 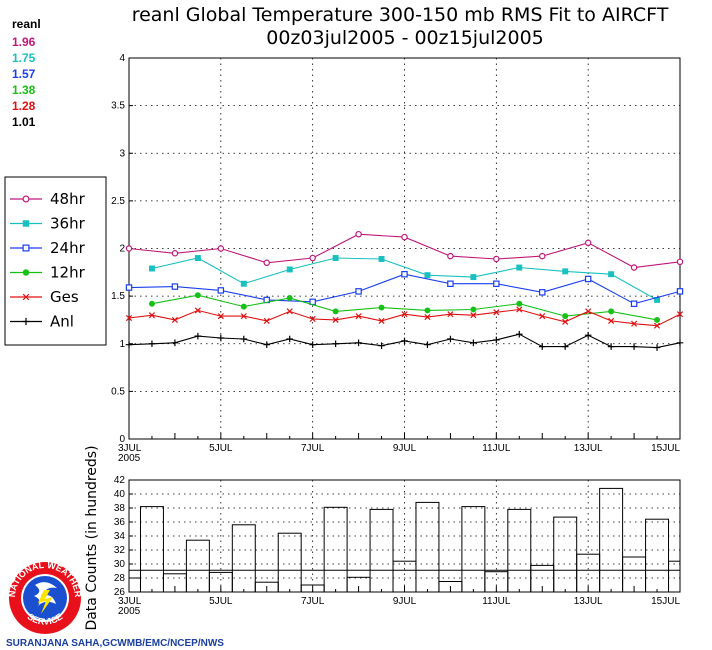 I want to click on legend-items: 48hr 36hr 24hr 12hr Ges Anl, so click(x=48, y=260).